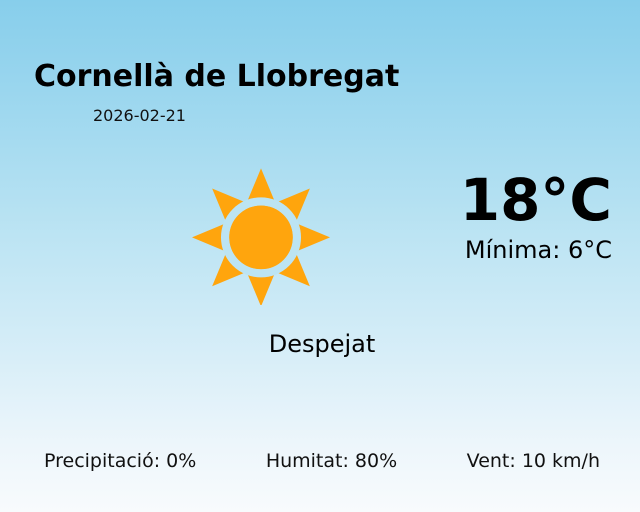  I want to click on temperature-current: 18°C, so click(535, 200).